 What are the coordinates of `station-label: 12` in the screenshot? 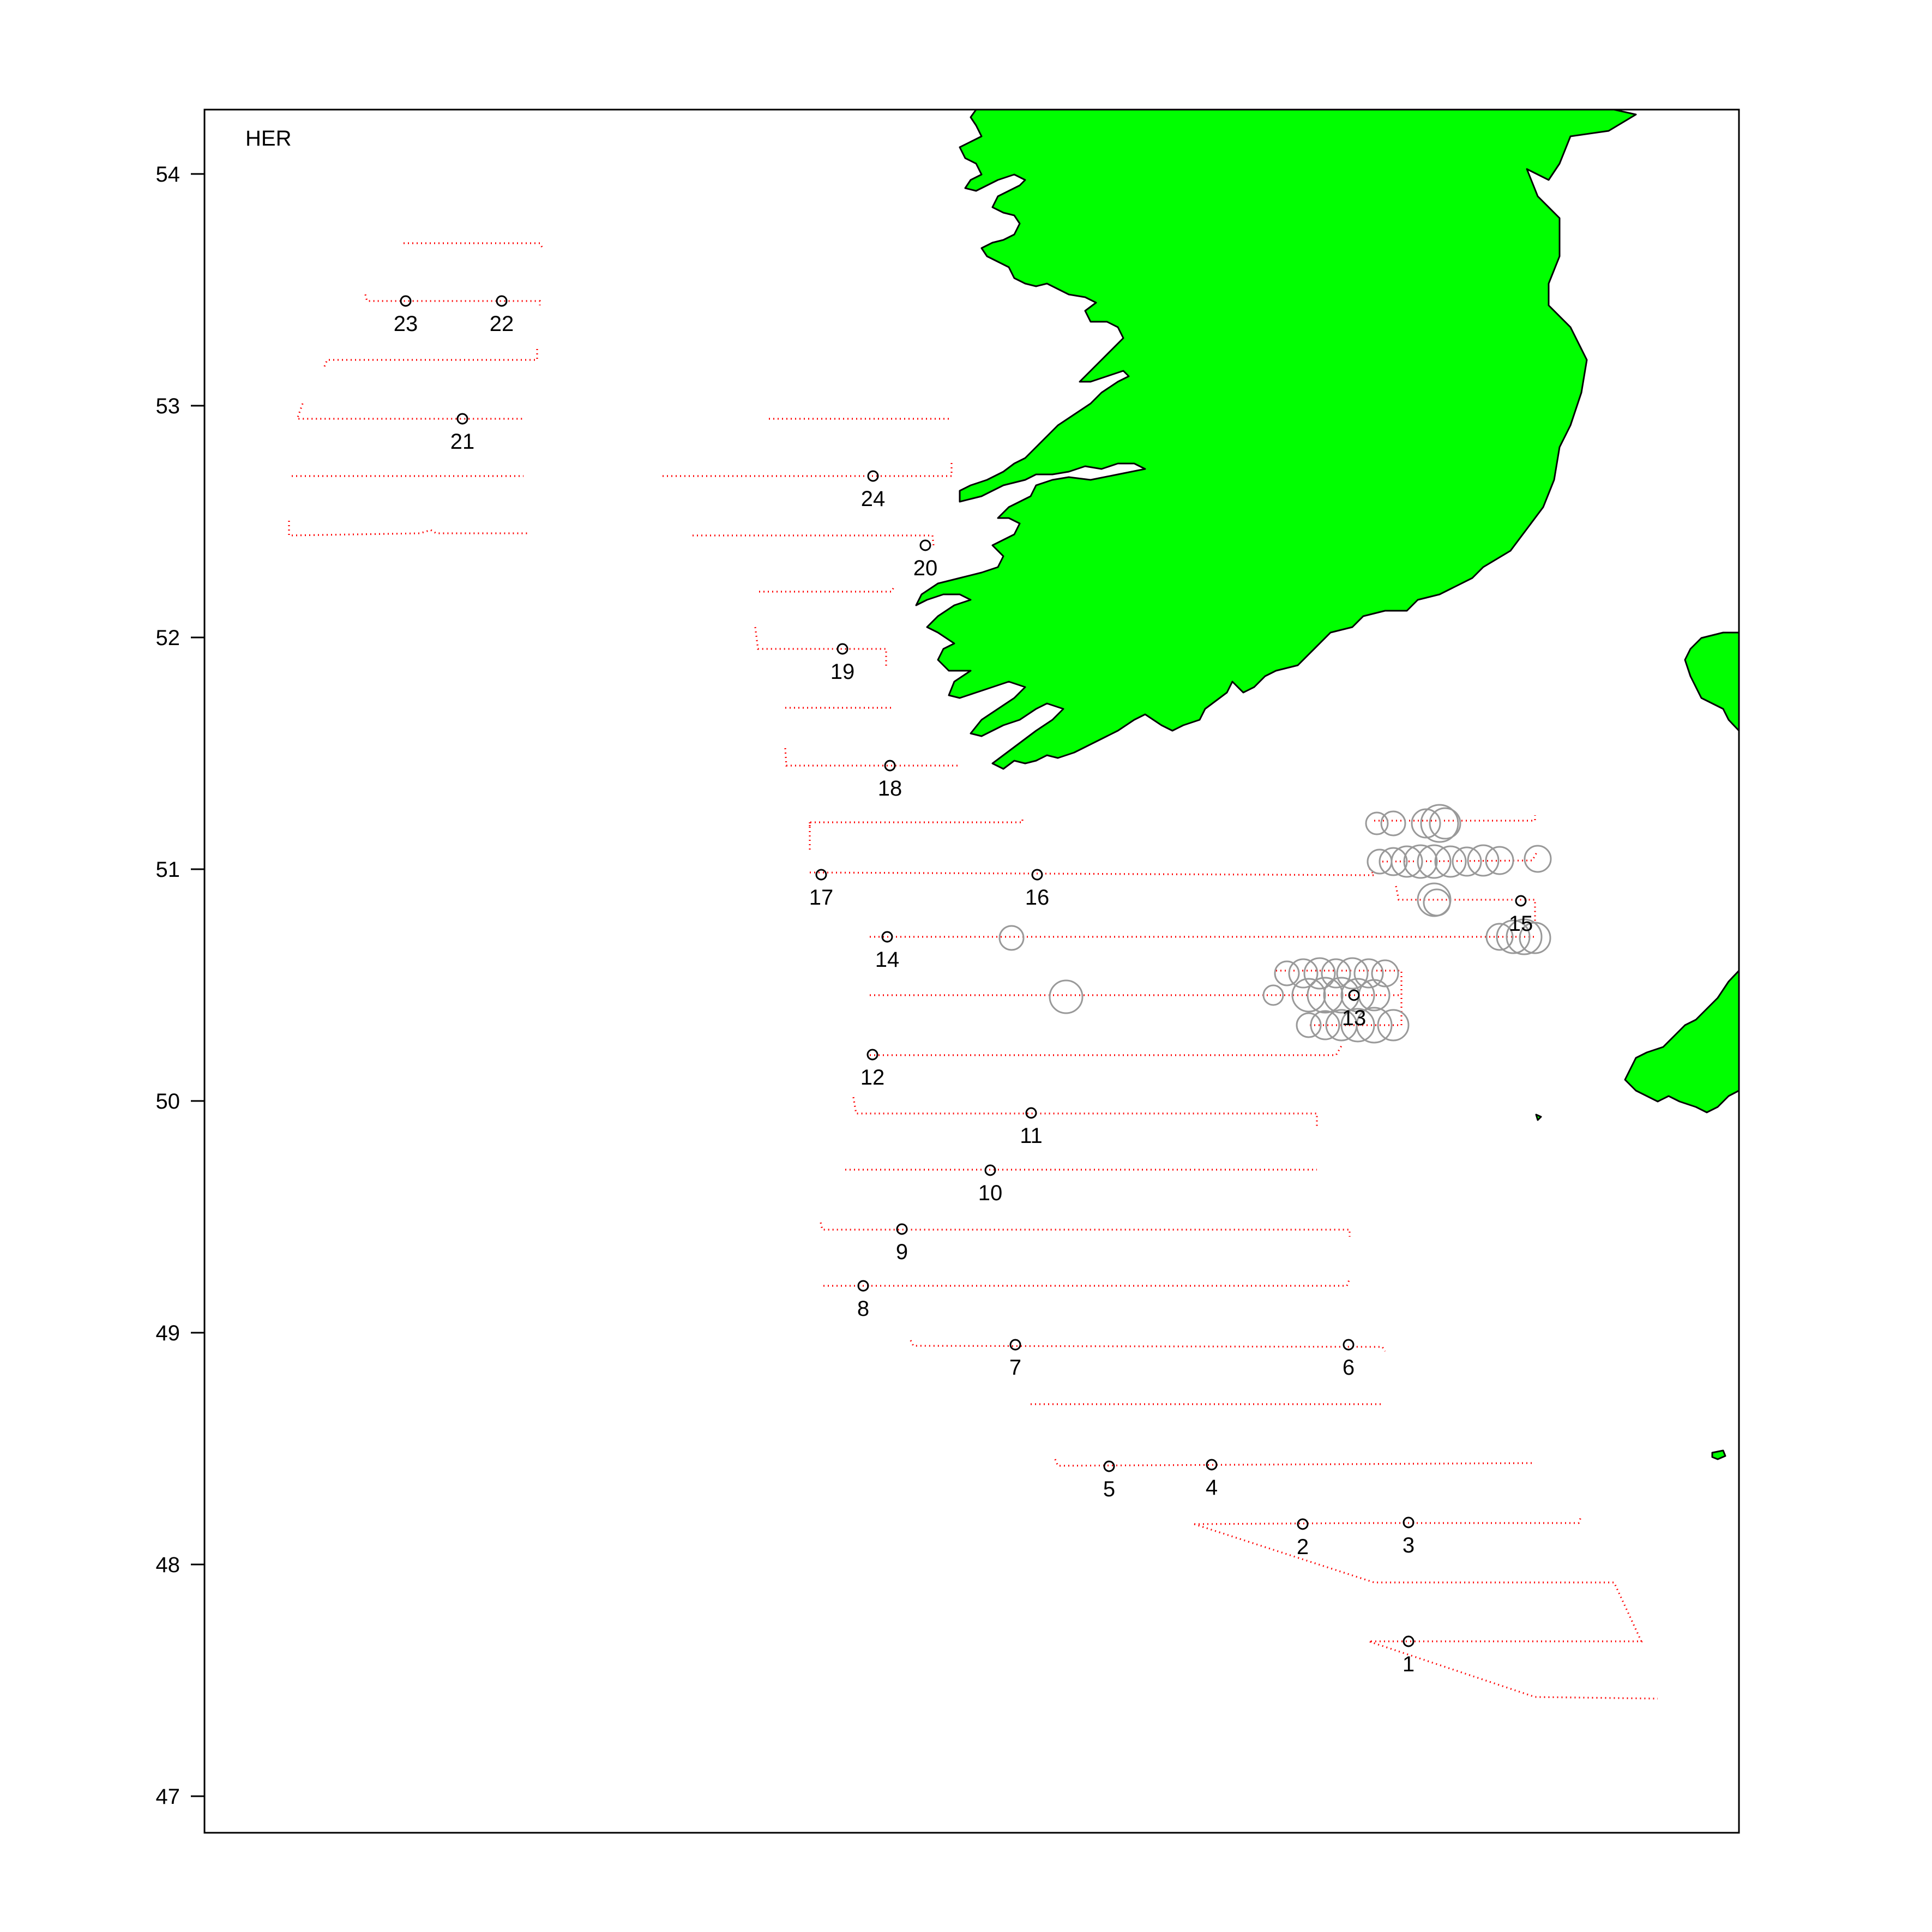 It's located at (872, 1078).